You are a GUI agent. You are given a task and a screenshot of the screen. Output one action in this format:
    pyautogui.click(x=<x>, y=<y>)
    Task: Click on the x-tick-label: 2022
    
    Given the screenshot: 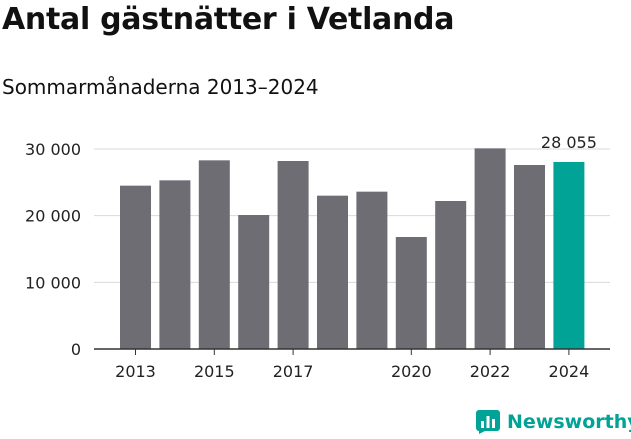 What is the action you would take?
    pyautogui.click(x=490, y=371)
    